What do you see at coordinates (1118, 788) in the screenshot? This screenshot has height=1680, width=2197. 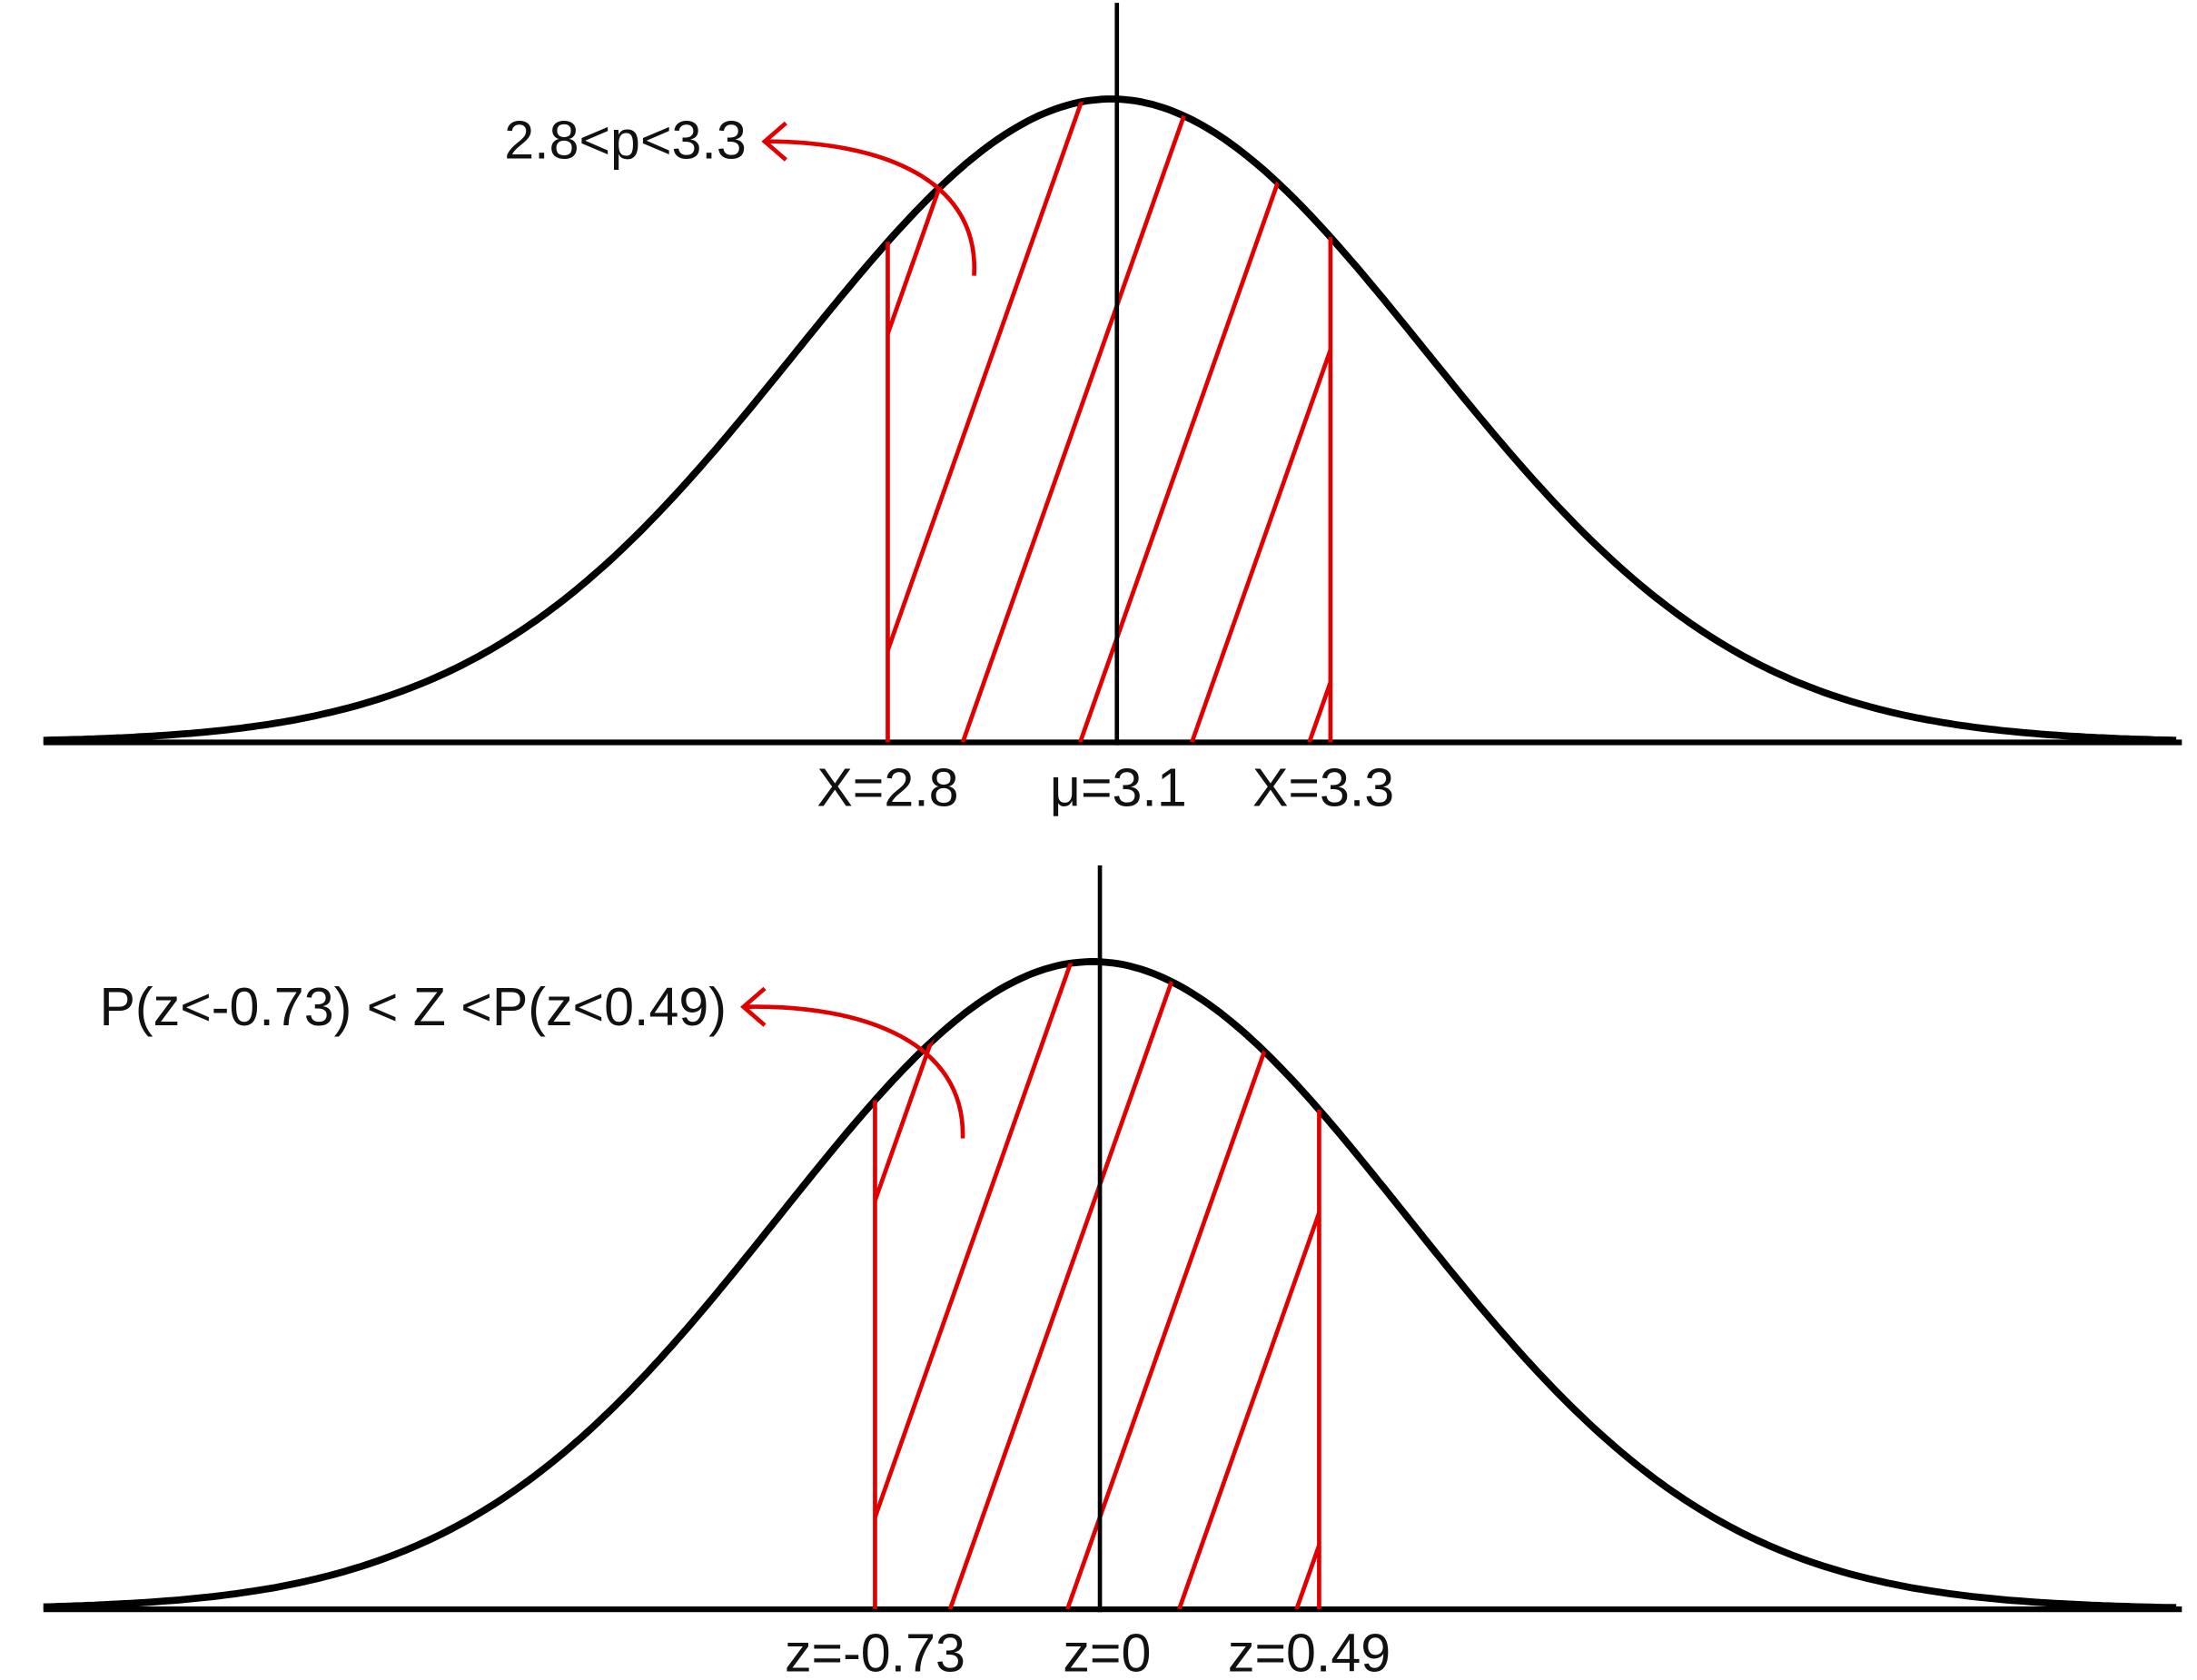 I see `axis-label: μ=3.1` at bounding box center [1118, 788].